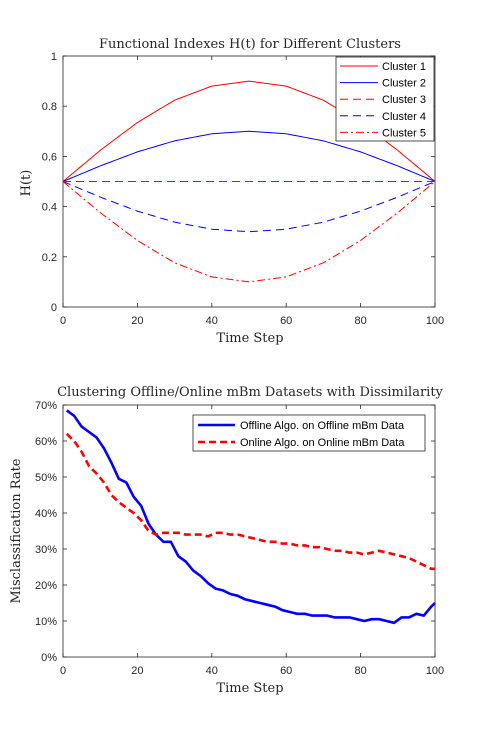  Describe the element at coordinates (360, 671) in the screenshot. I see `chart2-xtick-label: 80` at that location.